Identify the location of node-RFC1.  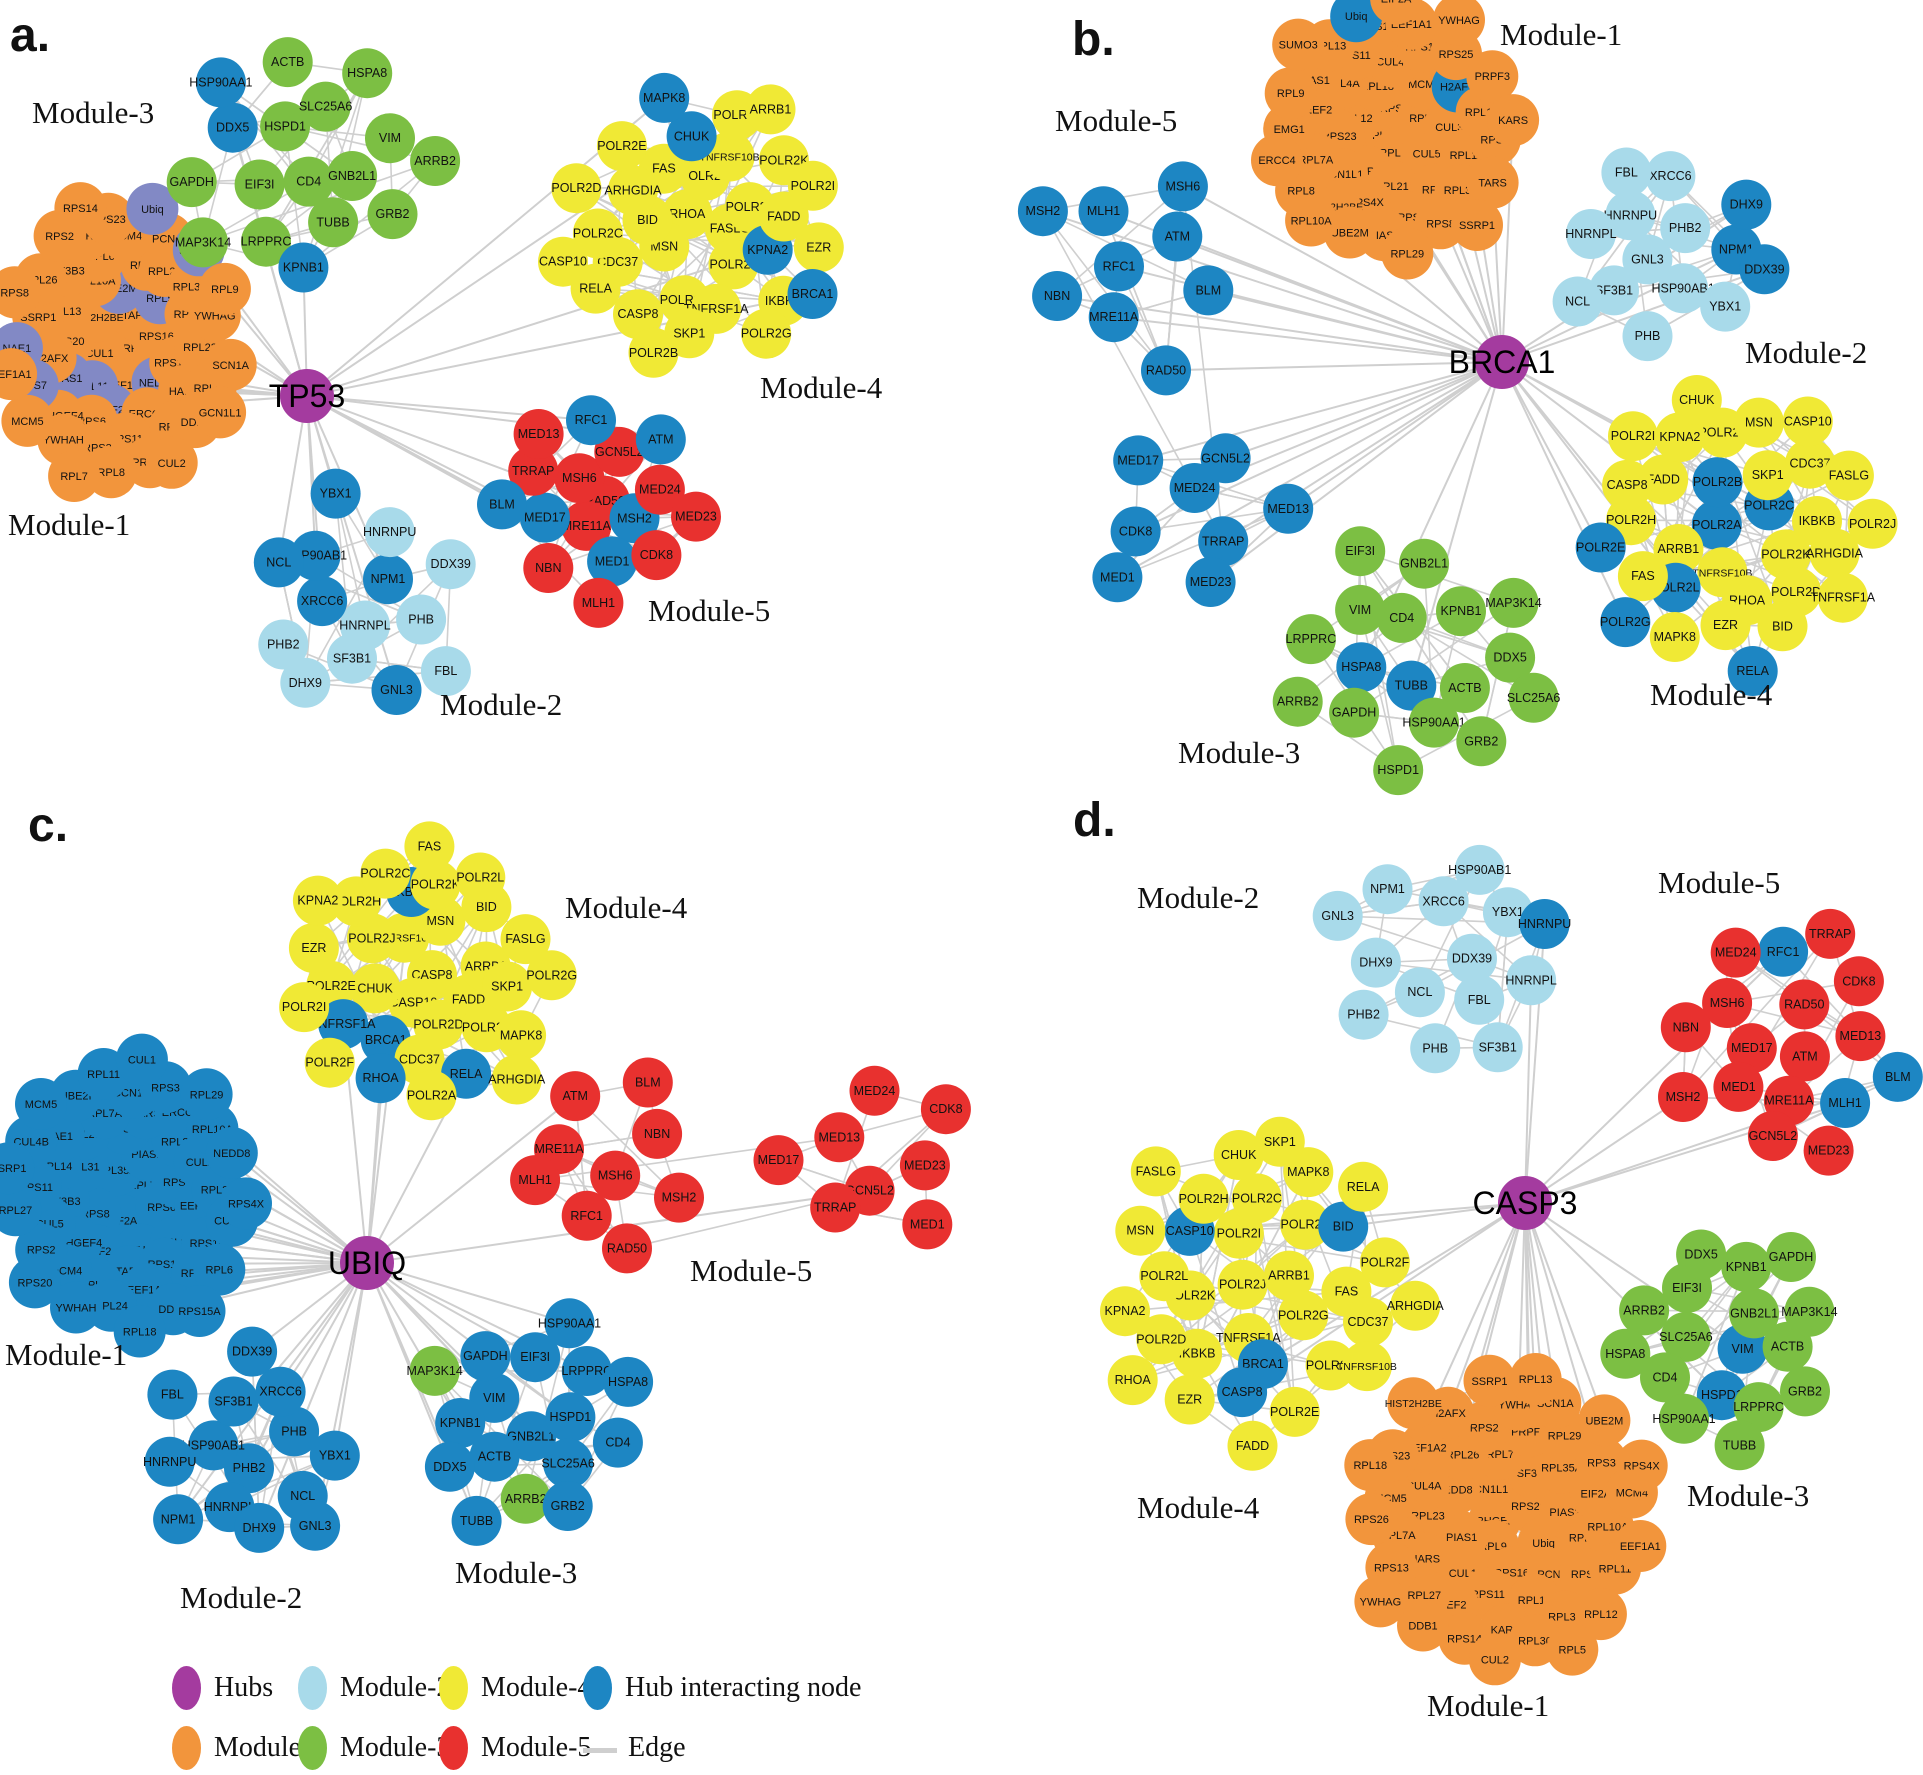
(586, 1215).